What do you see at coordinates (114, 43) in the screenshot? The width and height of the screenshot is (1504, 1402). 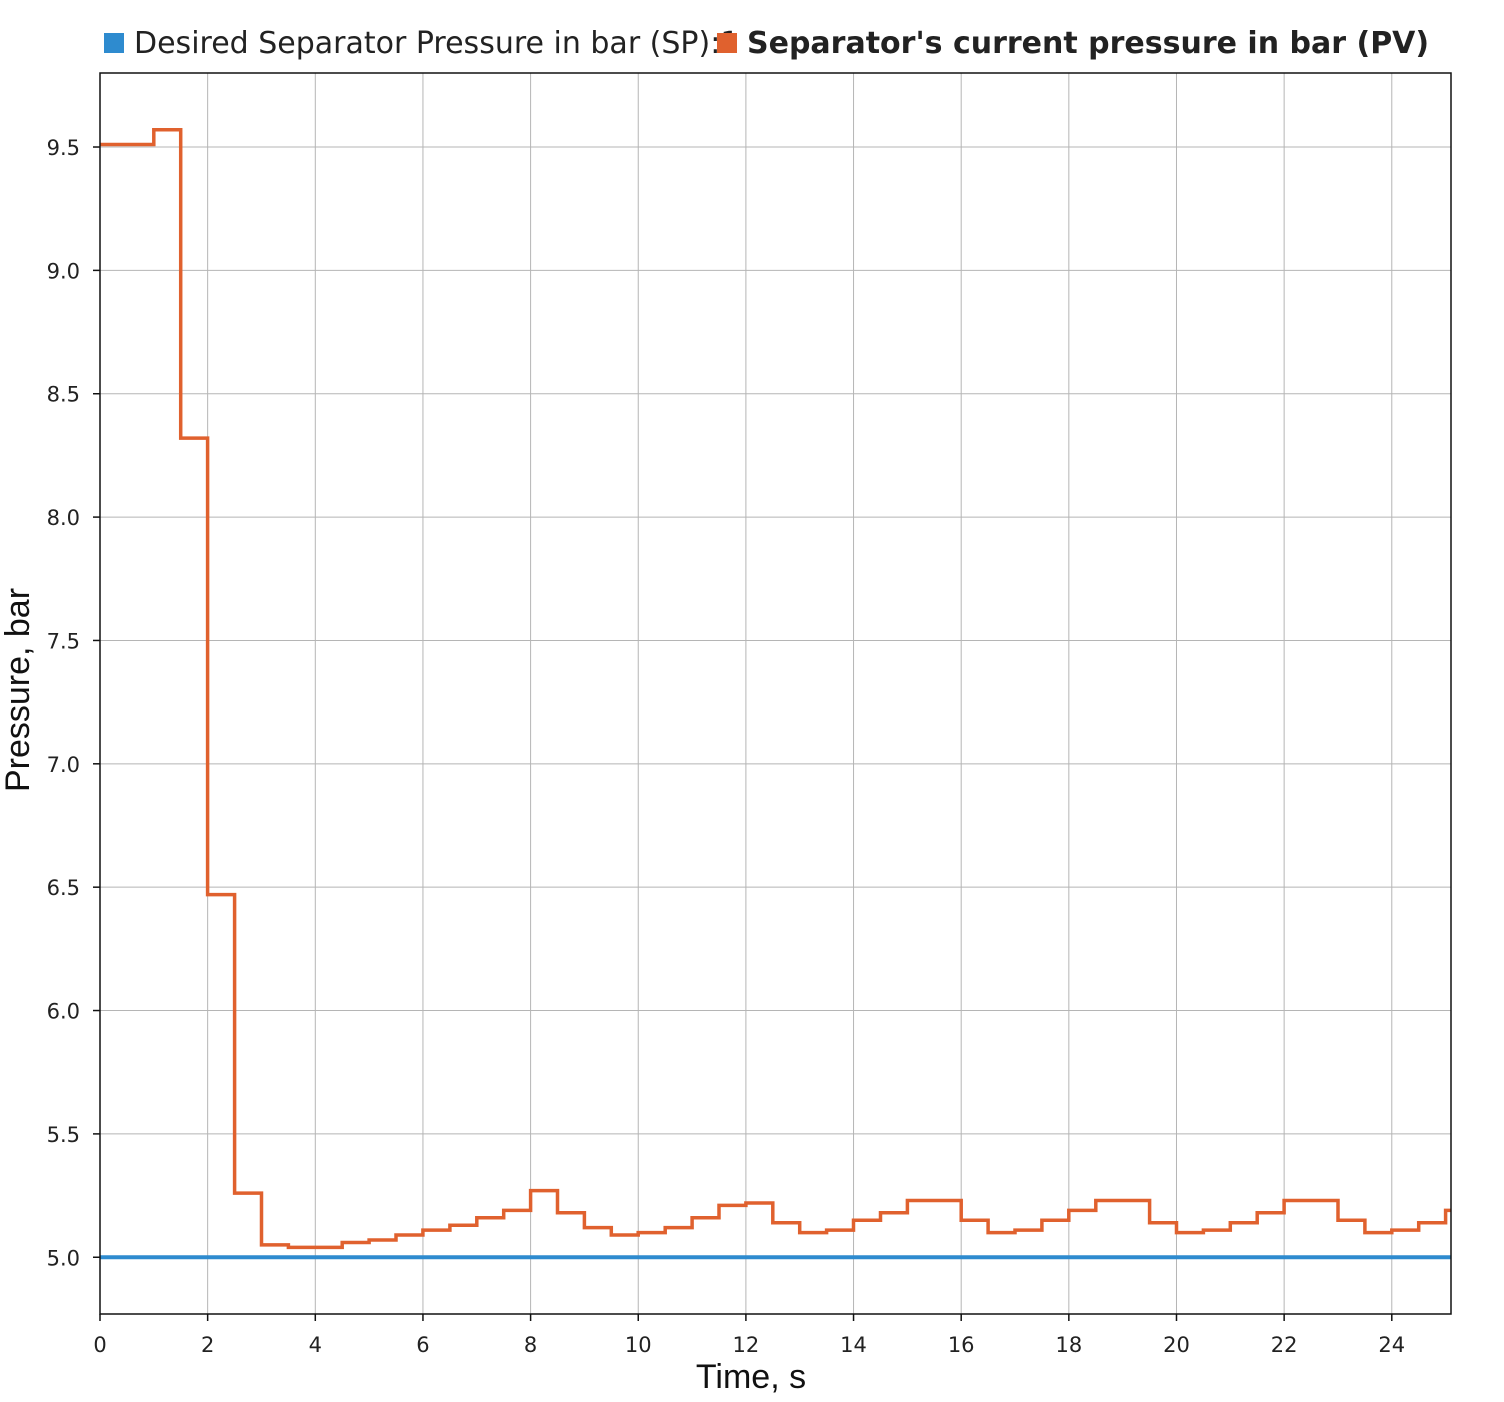 I see `legend-swatch-sp` at bounding box center [114, 43].